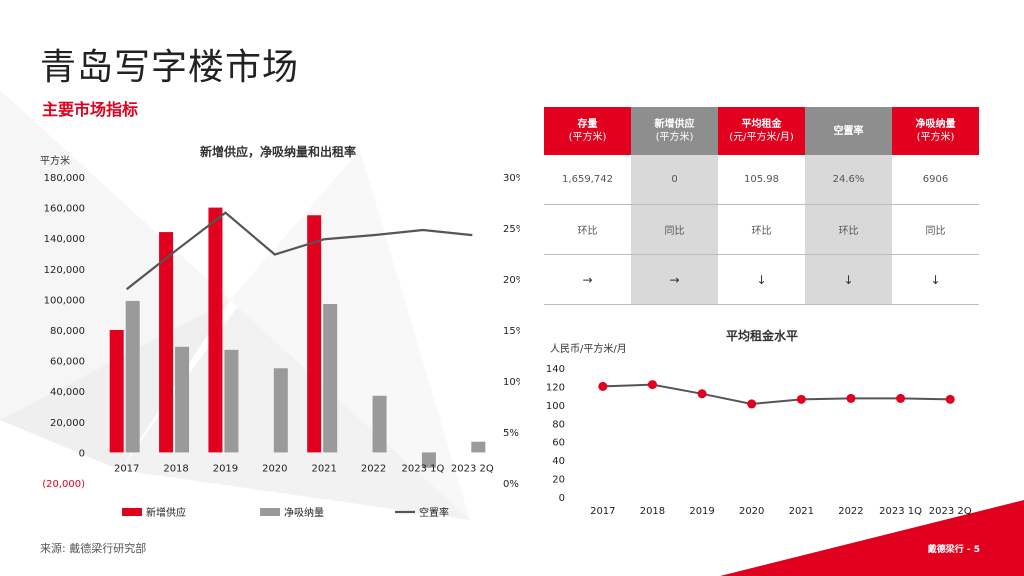 The width and height of the screenshot is (1024, 576). I want to click on line-series-vacancy, so click(299, 251).